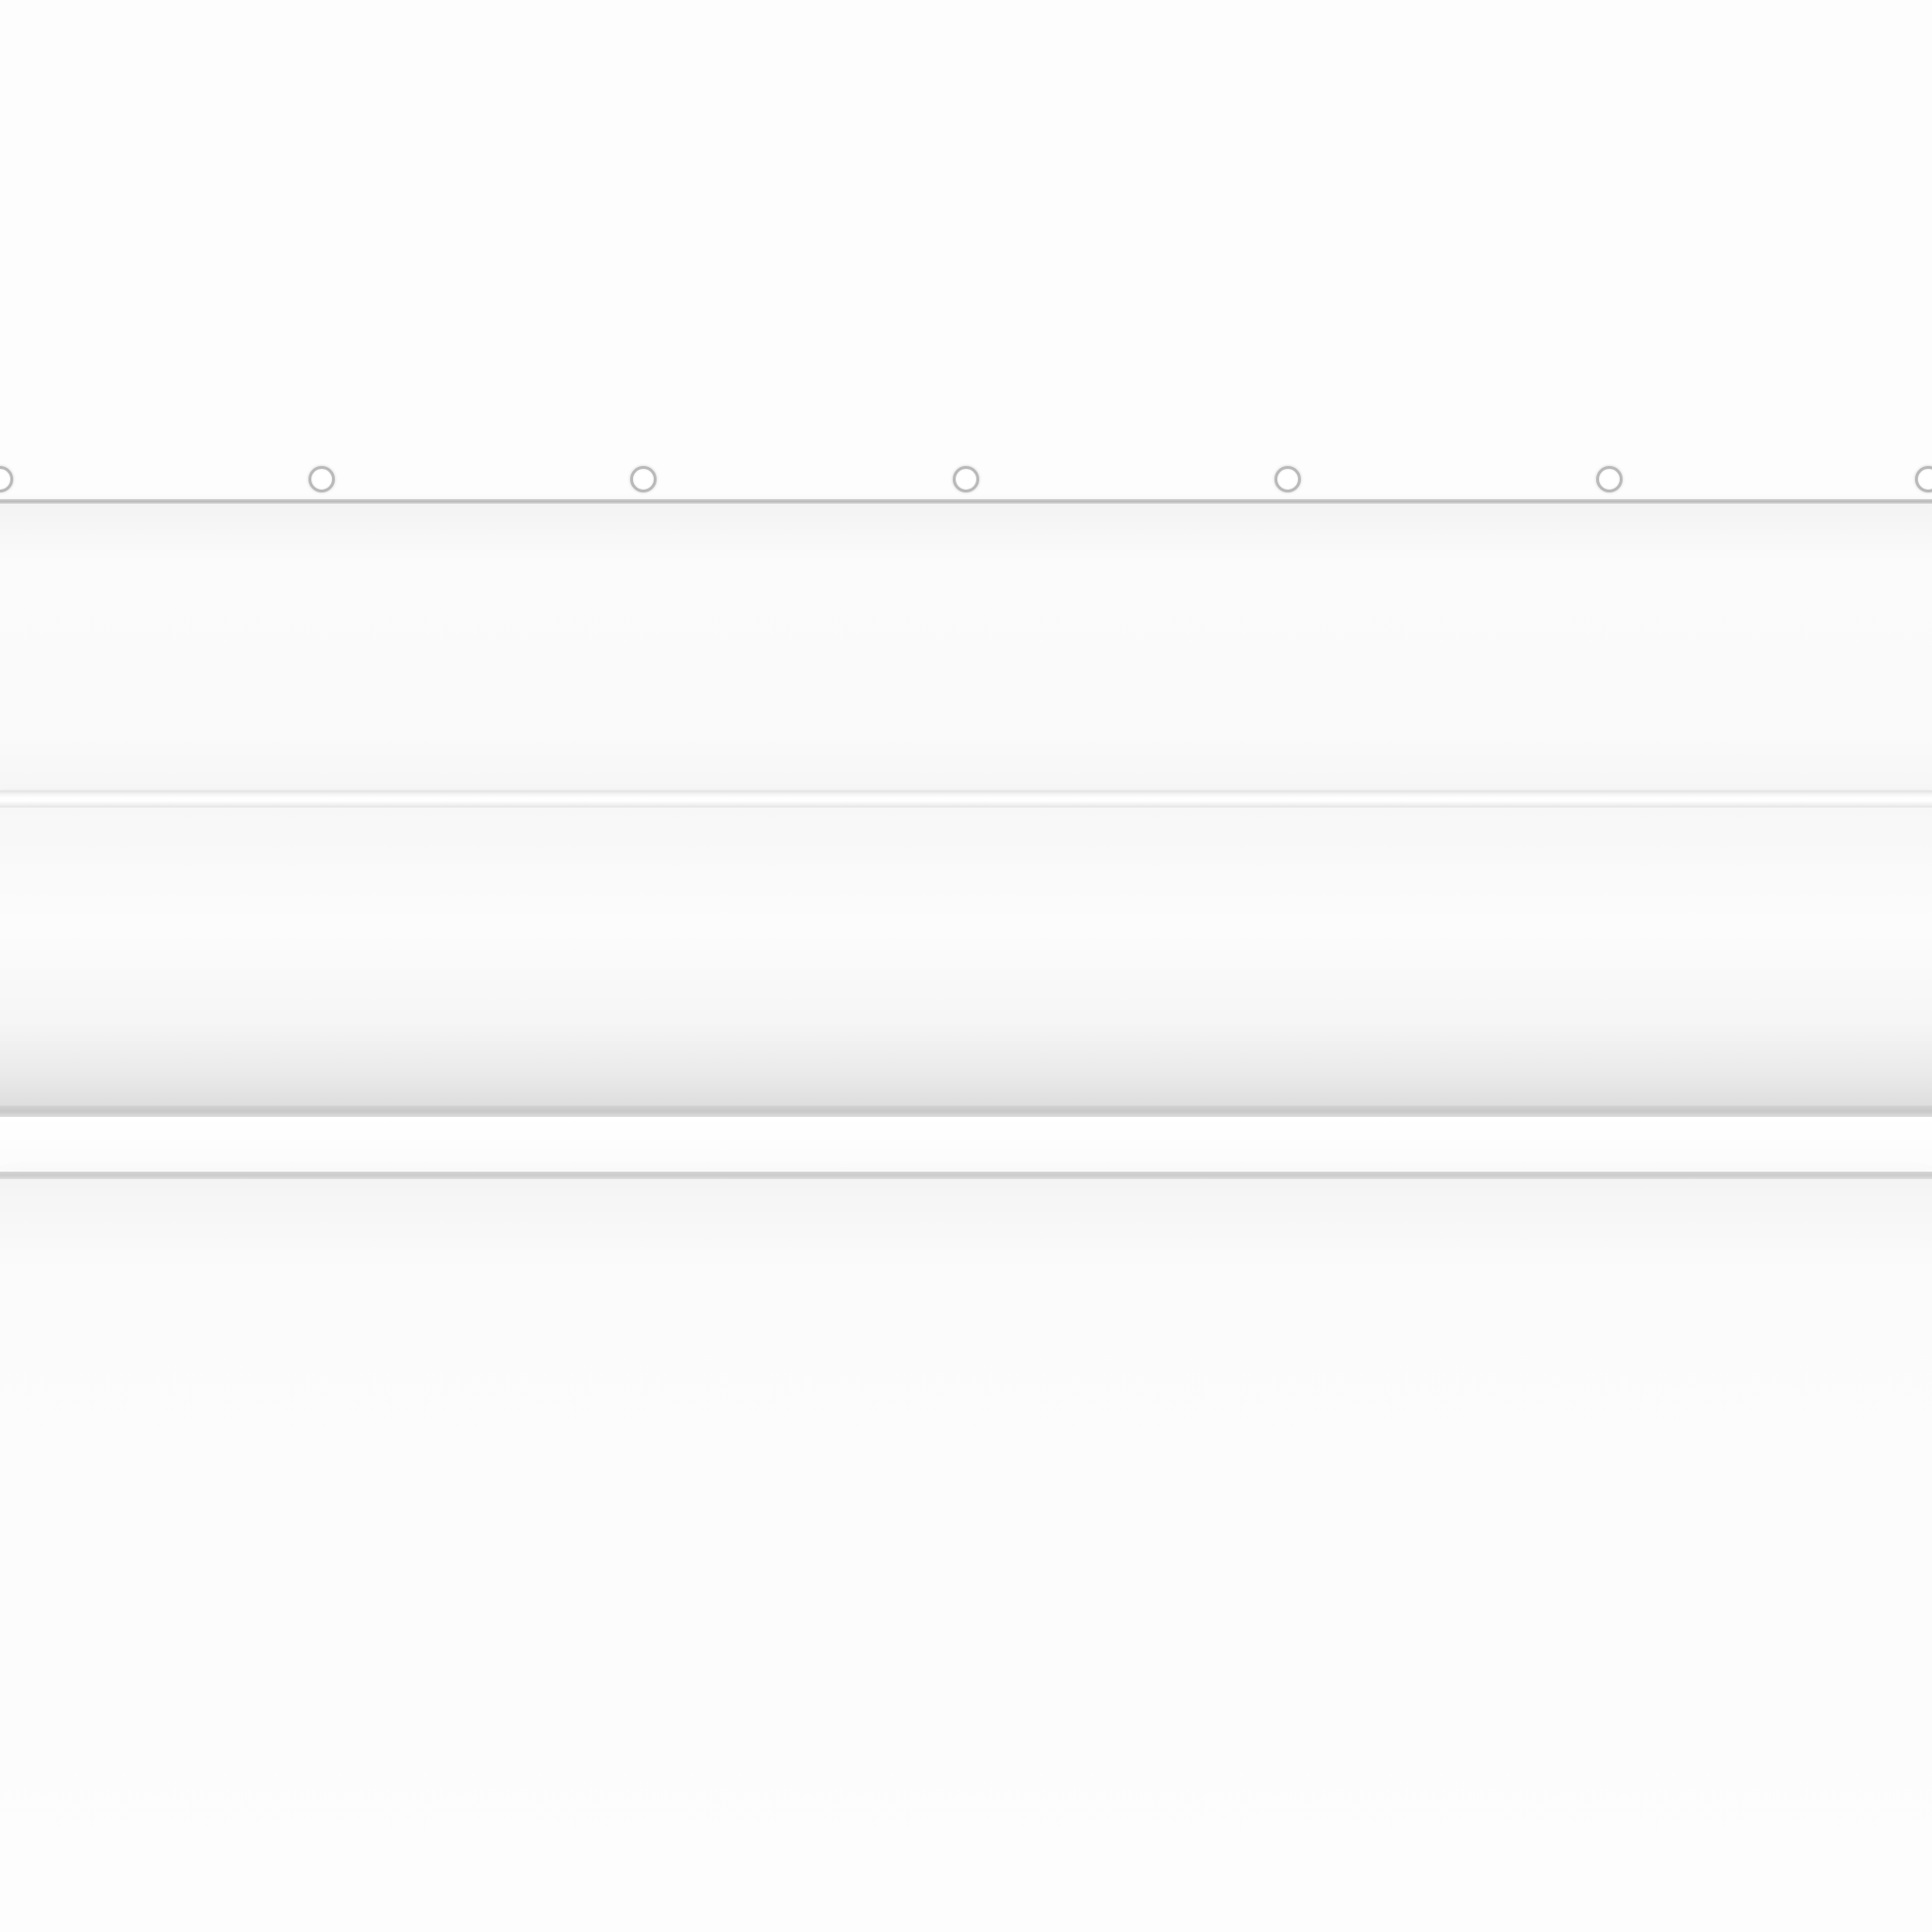 This screenshot has width=1932, height=1932. Describe the element at coordinates (966, 1111) in the screenshot. I see `bottom-rail` at that location.